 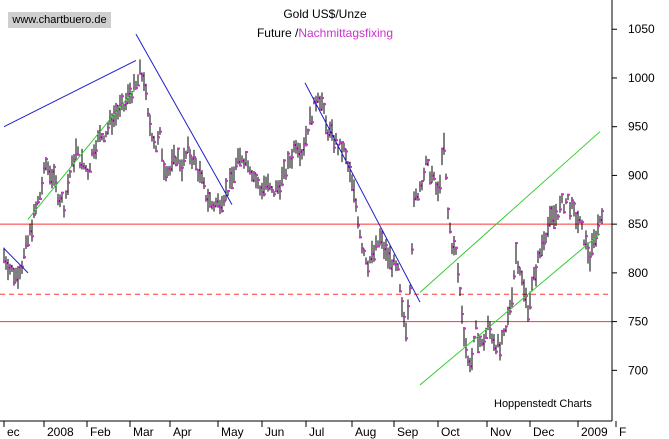 I want to click on x-tick-label: Mar, so click(x=143, y=432).